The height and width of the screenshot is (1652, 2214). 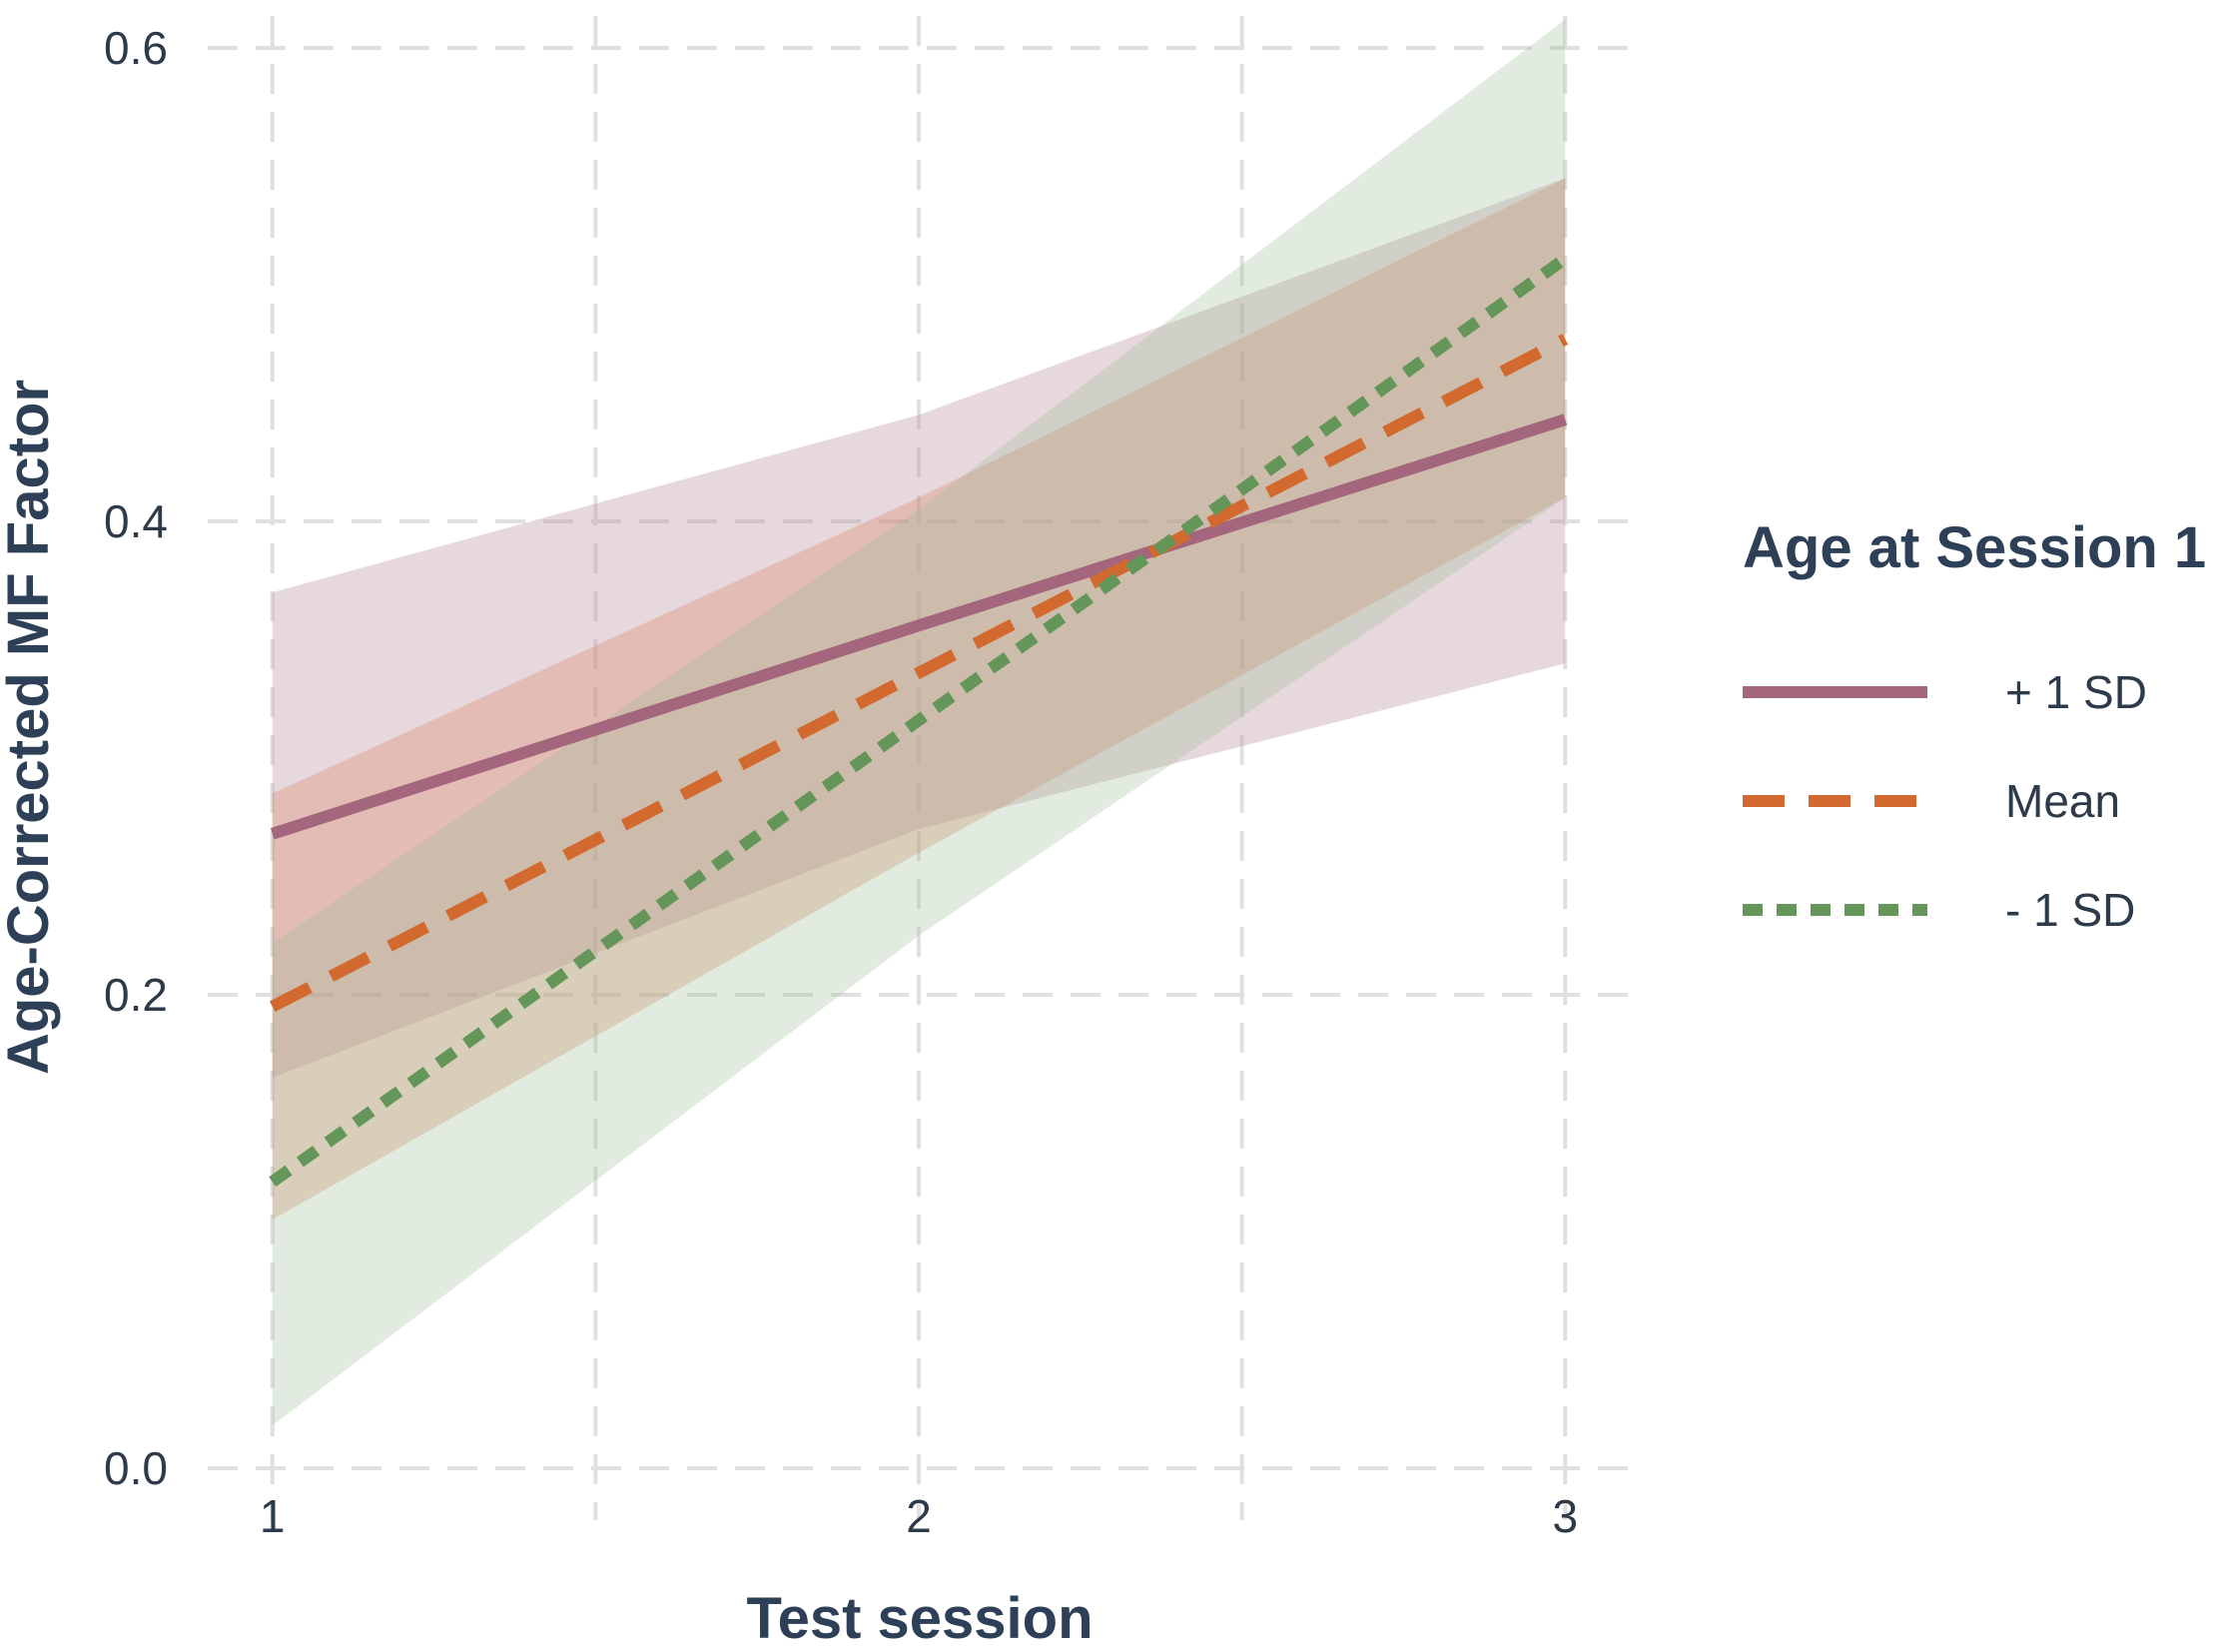 What do you see at coordinates (919, 1516) in the screenshot?
I see `x-tick-label: 2` at bounding box center [919, 1516].